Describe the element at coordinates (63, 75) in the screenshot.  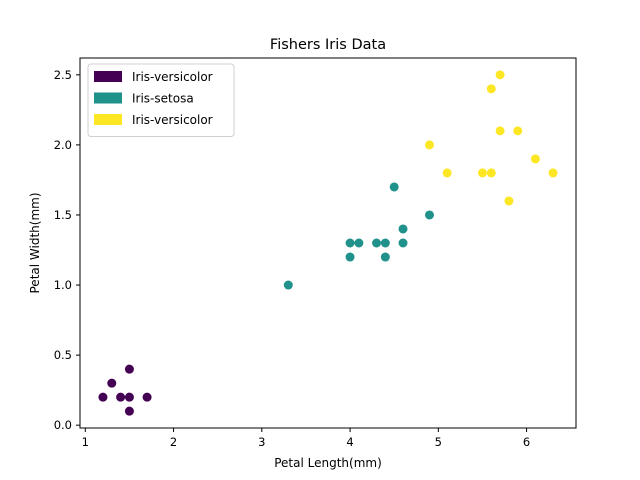
I see `y-tick-label: 2.5` at that location.